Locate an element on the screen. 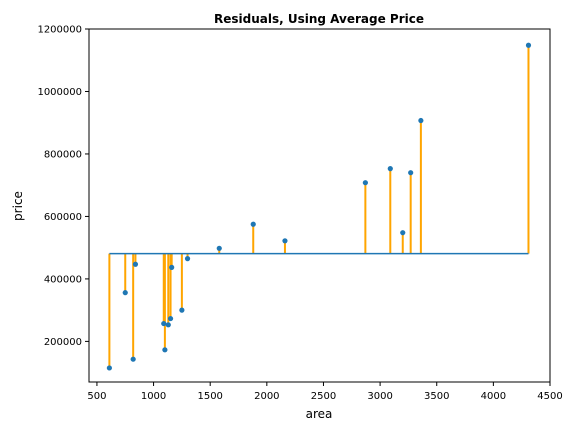 The height and width of the screenshot is (432, 576). chart-title: Residuals, Using Average Price is located at coordinates (319, 19).